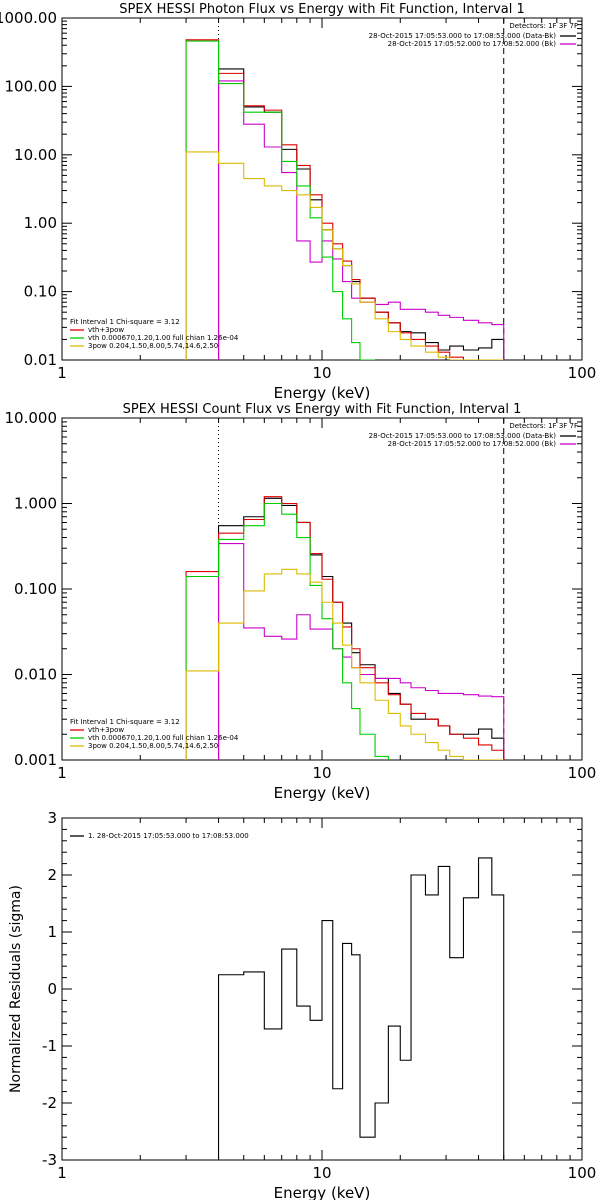 The image size is (600, 1204). I want to click on y-tick-label: -3, so click(49, 1160).